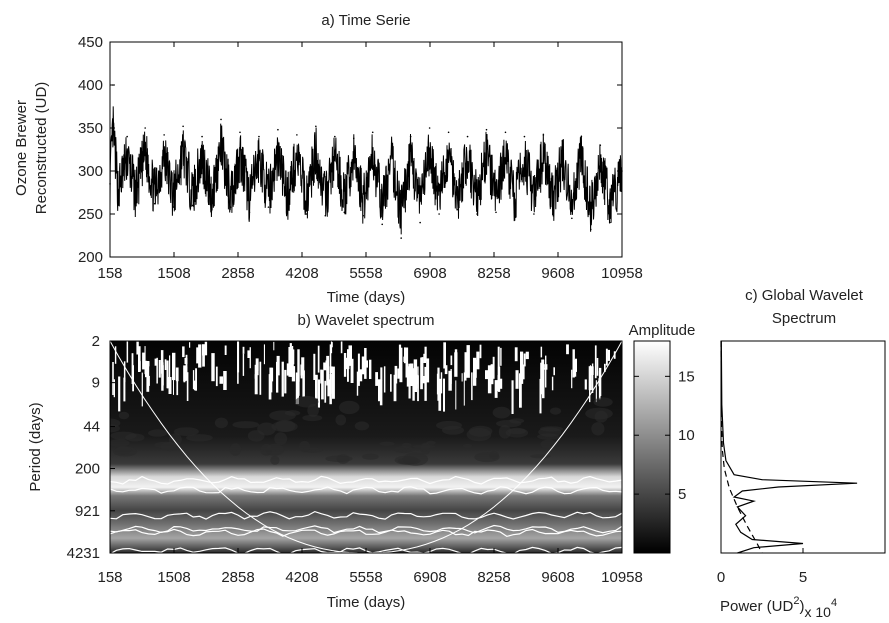  I want to click on a-ytick-label: 200, so click(90, 257).